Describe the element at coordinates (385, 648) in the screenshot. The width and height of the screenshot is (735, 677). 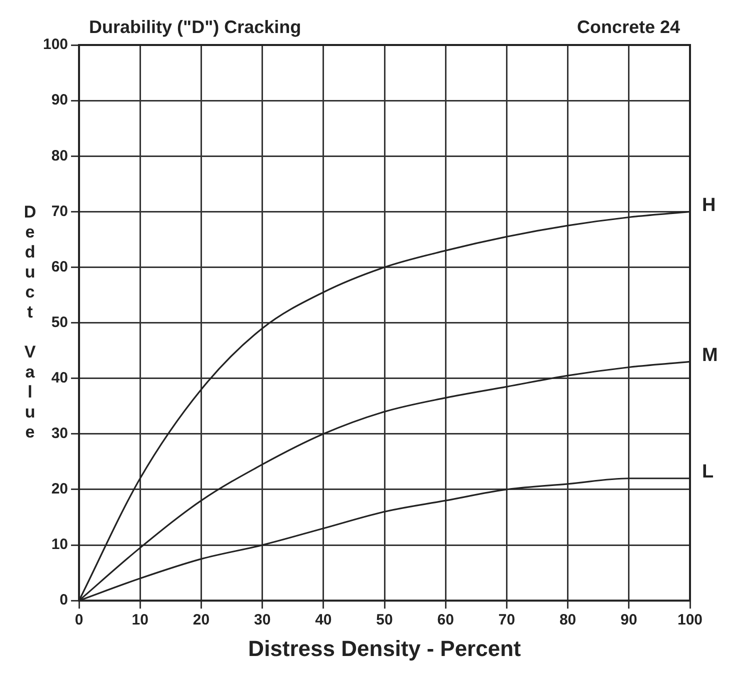
I see `x-axis-title: Distress Density - Percent` at that location.